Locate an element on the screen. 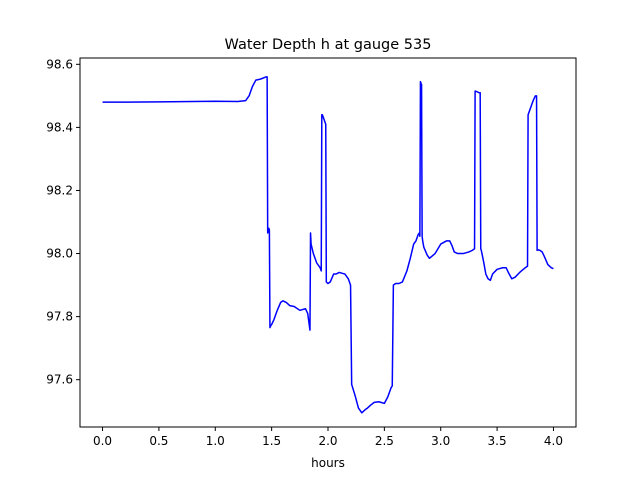 This screenshot has width=640, height=480. x-tick-label: 3.5 is located at coordinates (497, 441).